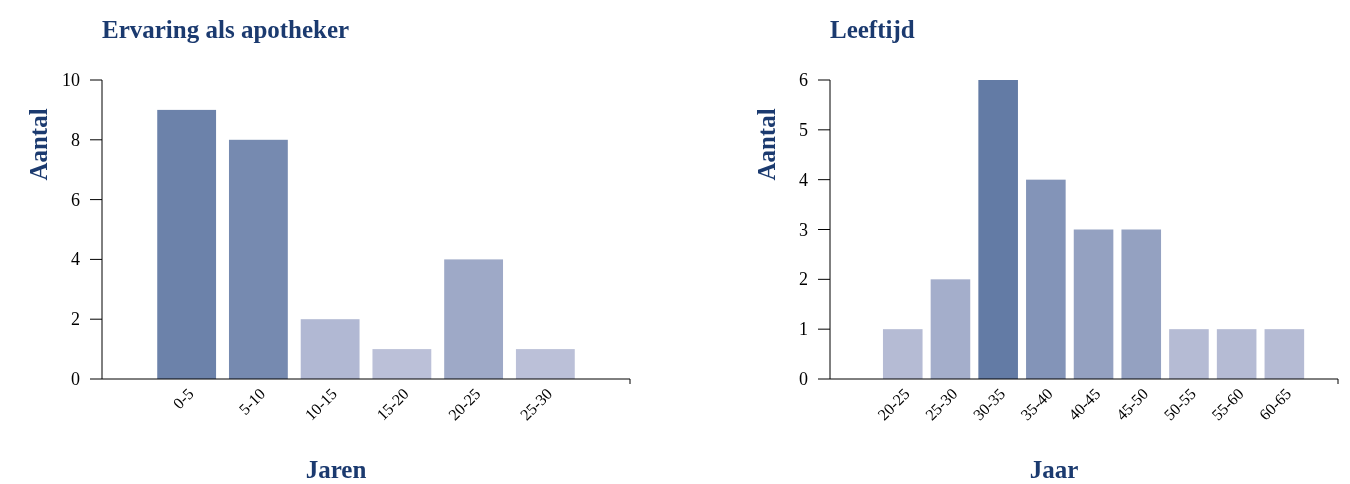 This screenshot has height=484, width=1350. I want to click on chart-title: Leeftijd, so click(872, 29).